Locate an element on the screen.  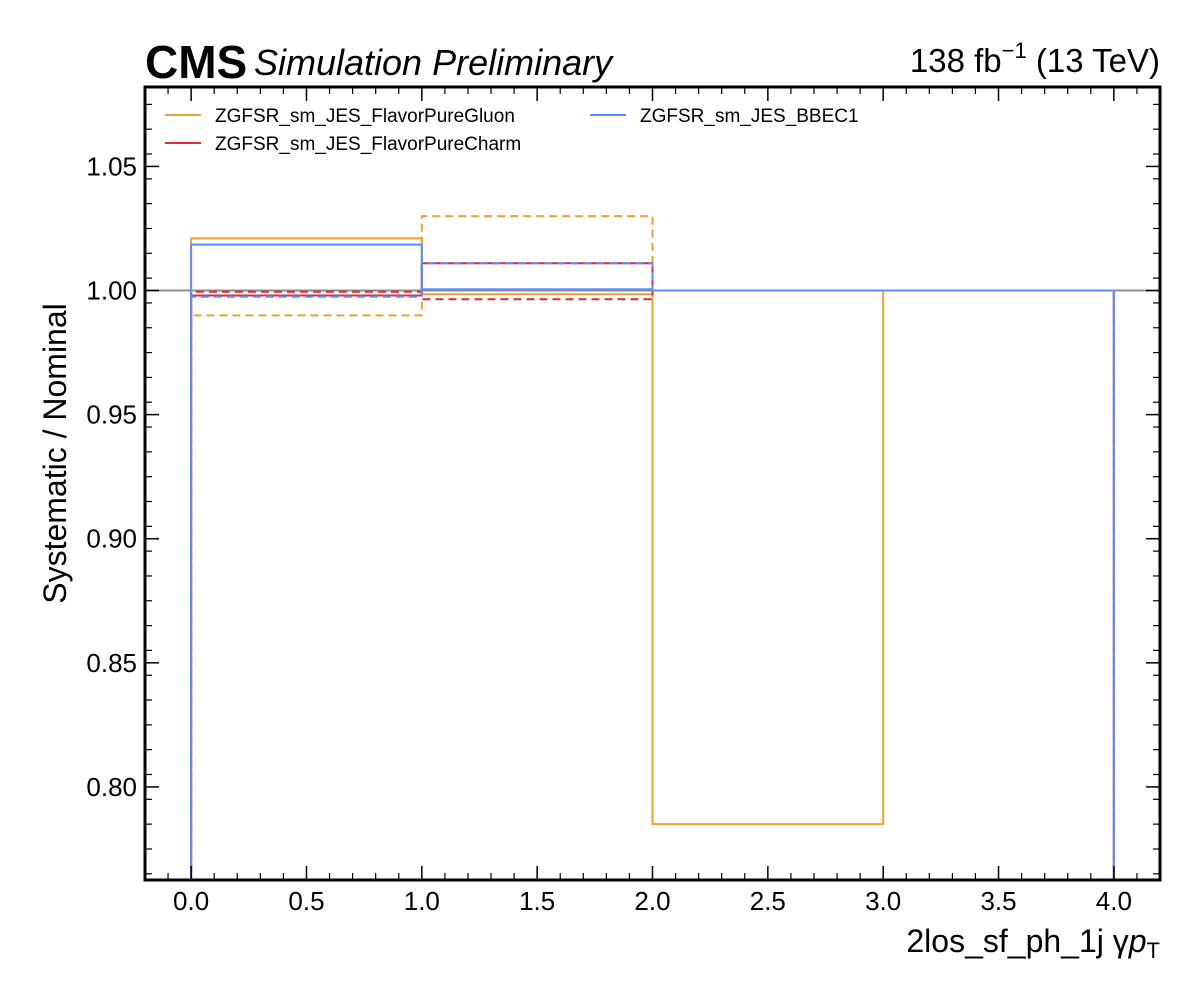
x-axis-title-main: 2los_sf_ph_1j γ is located at coordinates (1017, 941).